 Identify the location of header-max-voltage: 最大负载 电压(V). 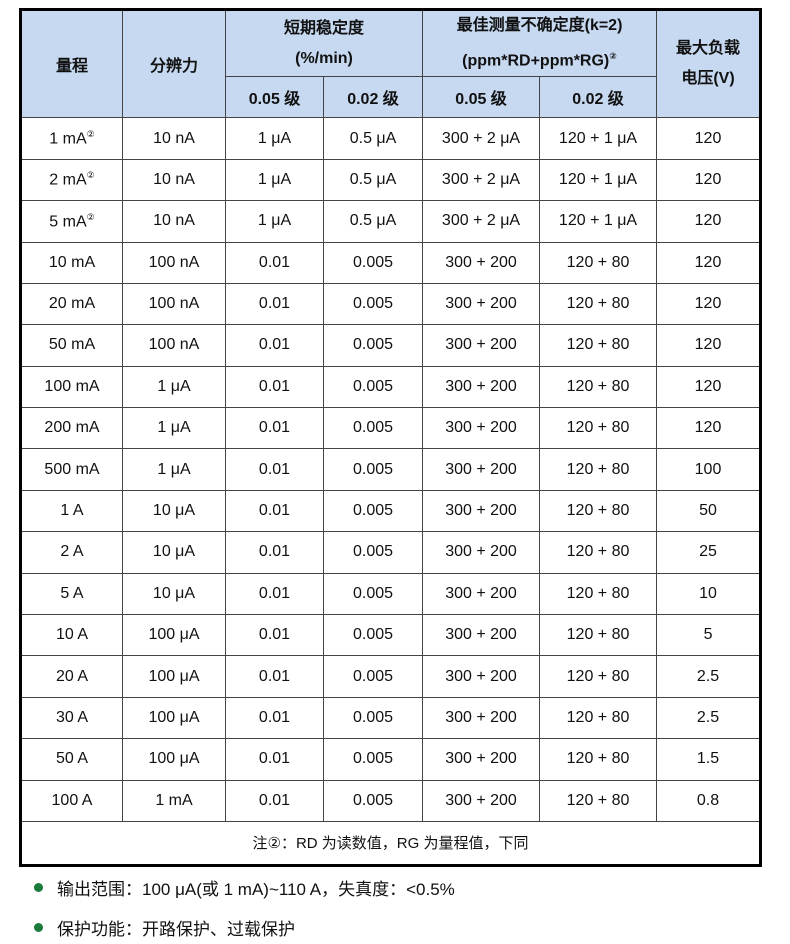
(709, 63).